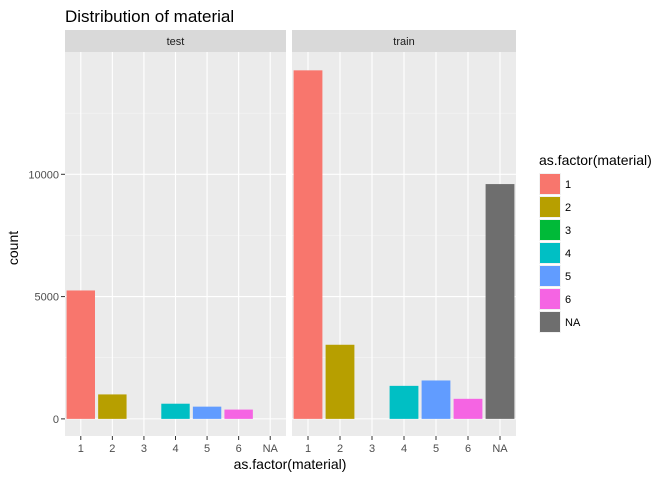  I want to click on legend-swatch-NA, so click(550, 322).